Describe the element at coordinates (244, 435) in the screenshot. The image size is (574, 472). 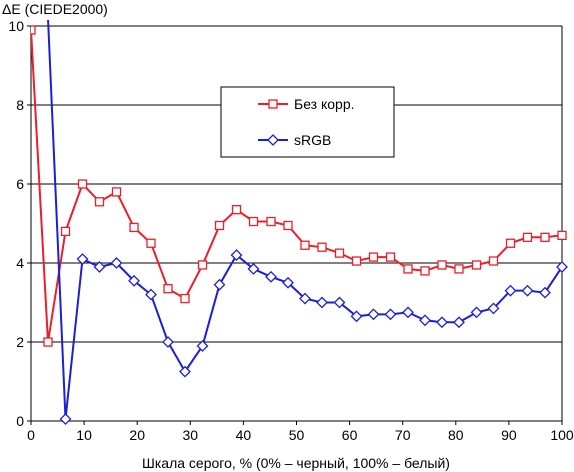
I see `x-tick-label-40: 40` at that location.